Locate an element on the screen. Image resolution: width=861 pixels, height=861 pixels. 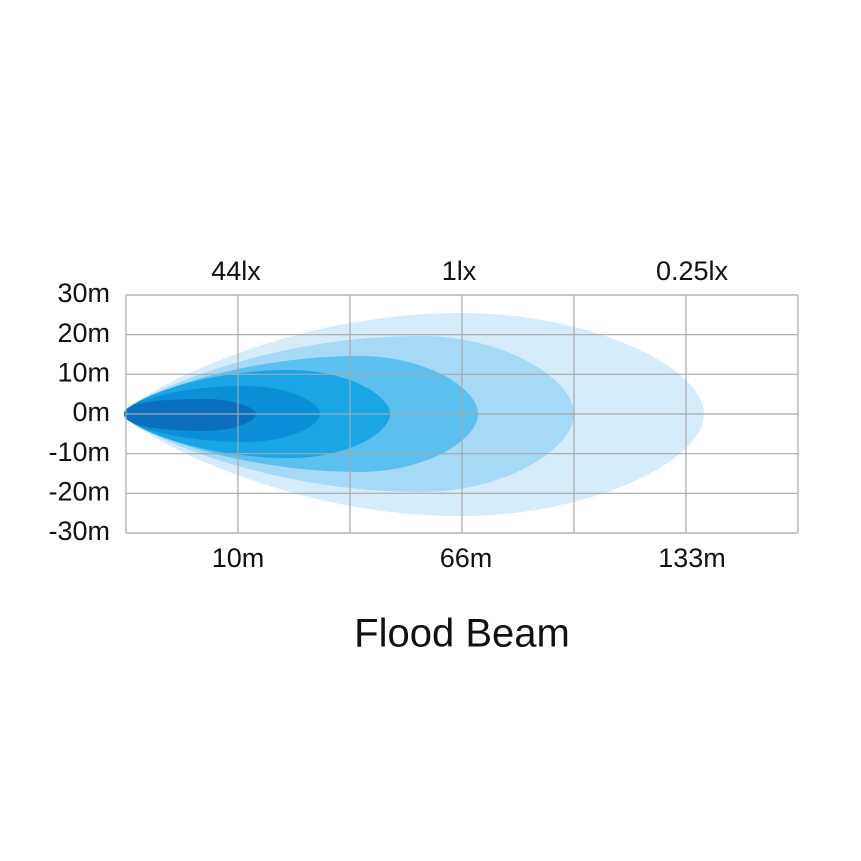
y-label: 30m is located at coordinates (83, 293).